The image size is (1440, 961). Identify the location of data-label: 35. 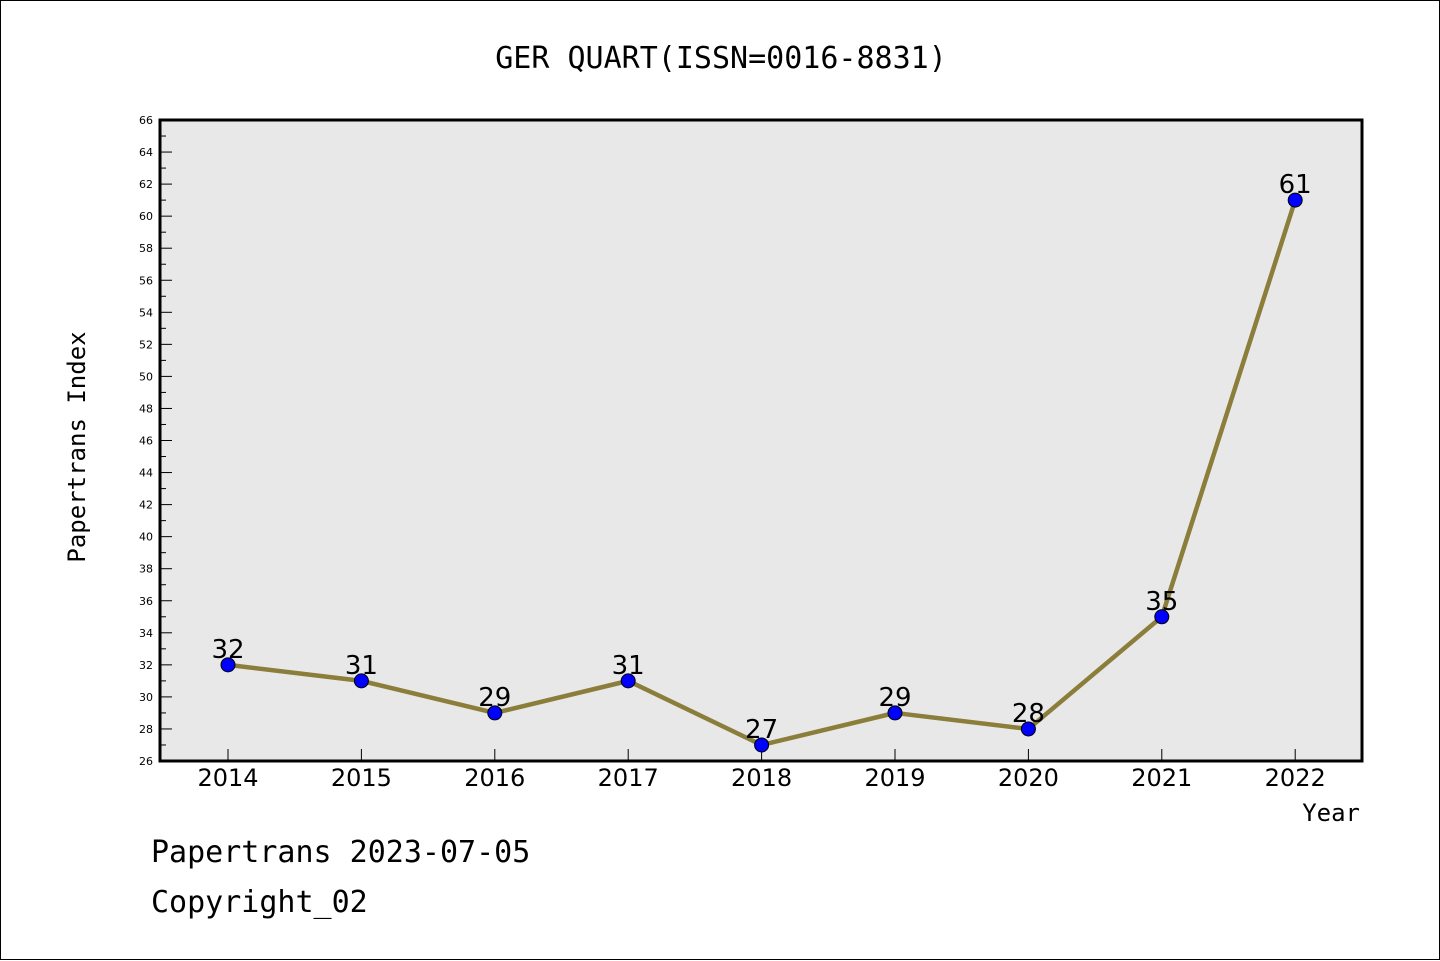
(1161, 602).